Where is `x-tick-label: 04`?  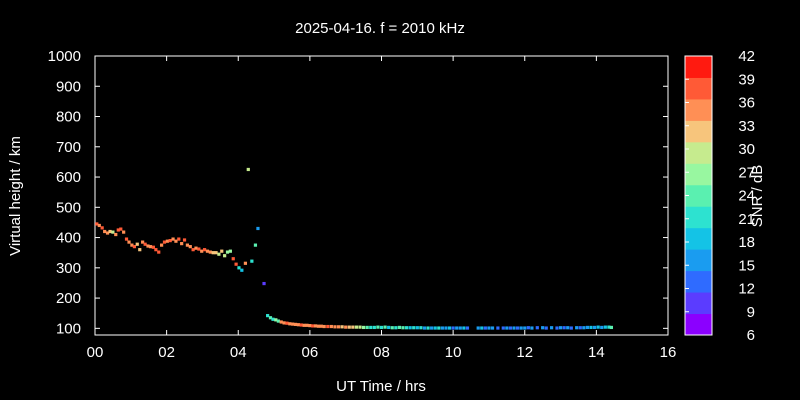 x-tick-label: 04 is located at coordinates (238, 352).